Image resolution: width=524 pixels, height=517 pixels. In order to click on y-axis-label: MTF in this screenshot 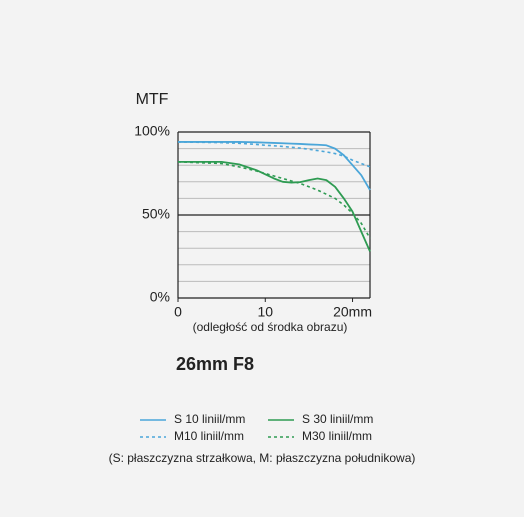, I will do `click(152, 99)`.